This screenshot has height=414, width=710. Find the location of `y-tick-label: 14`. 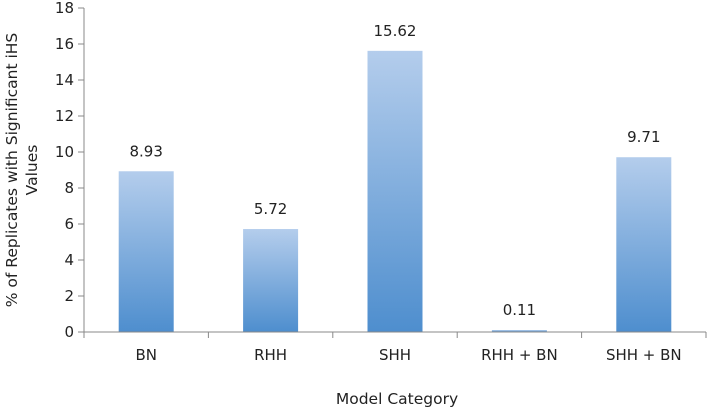

y-tick-label: 14 is located at coordinates (64, 80).